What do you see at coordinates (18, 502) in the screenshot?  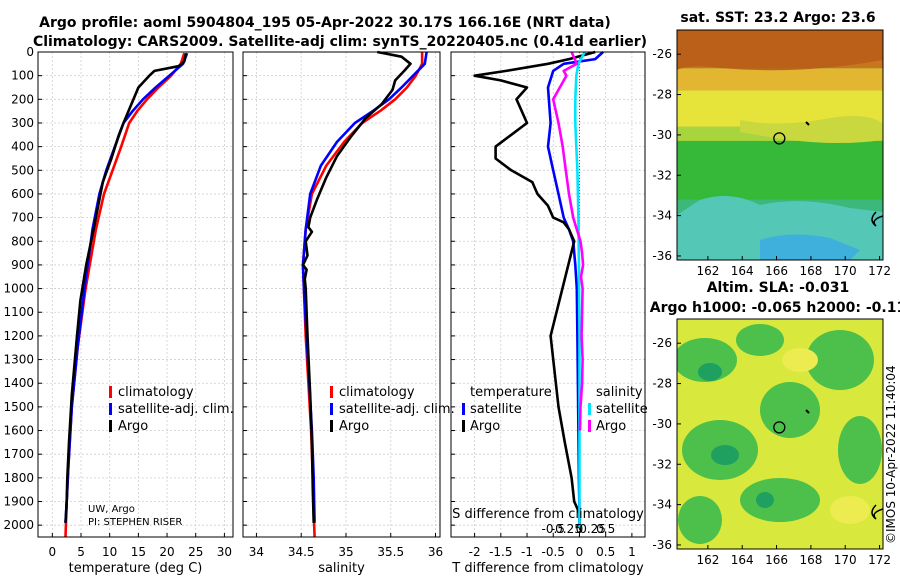 I see `y-tick-label: 1900` at bounding box center [18, 502].